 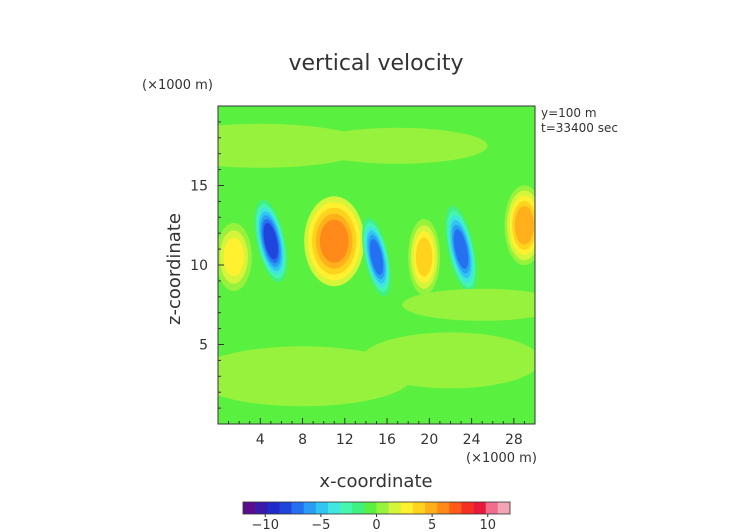 What do you see at coordinates (376, 525) in the screenshot?
I see `colorbar-tick-label: 0` at bounding box center [376, 525].